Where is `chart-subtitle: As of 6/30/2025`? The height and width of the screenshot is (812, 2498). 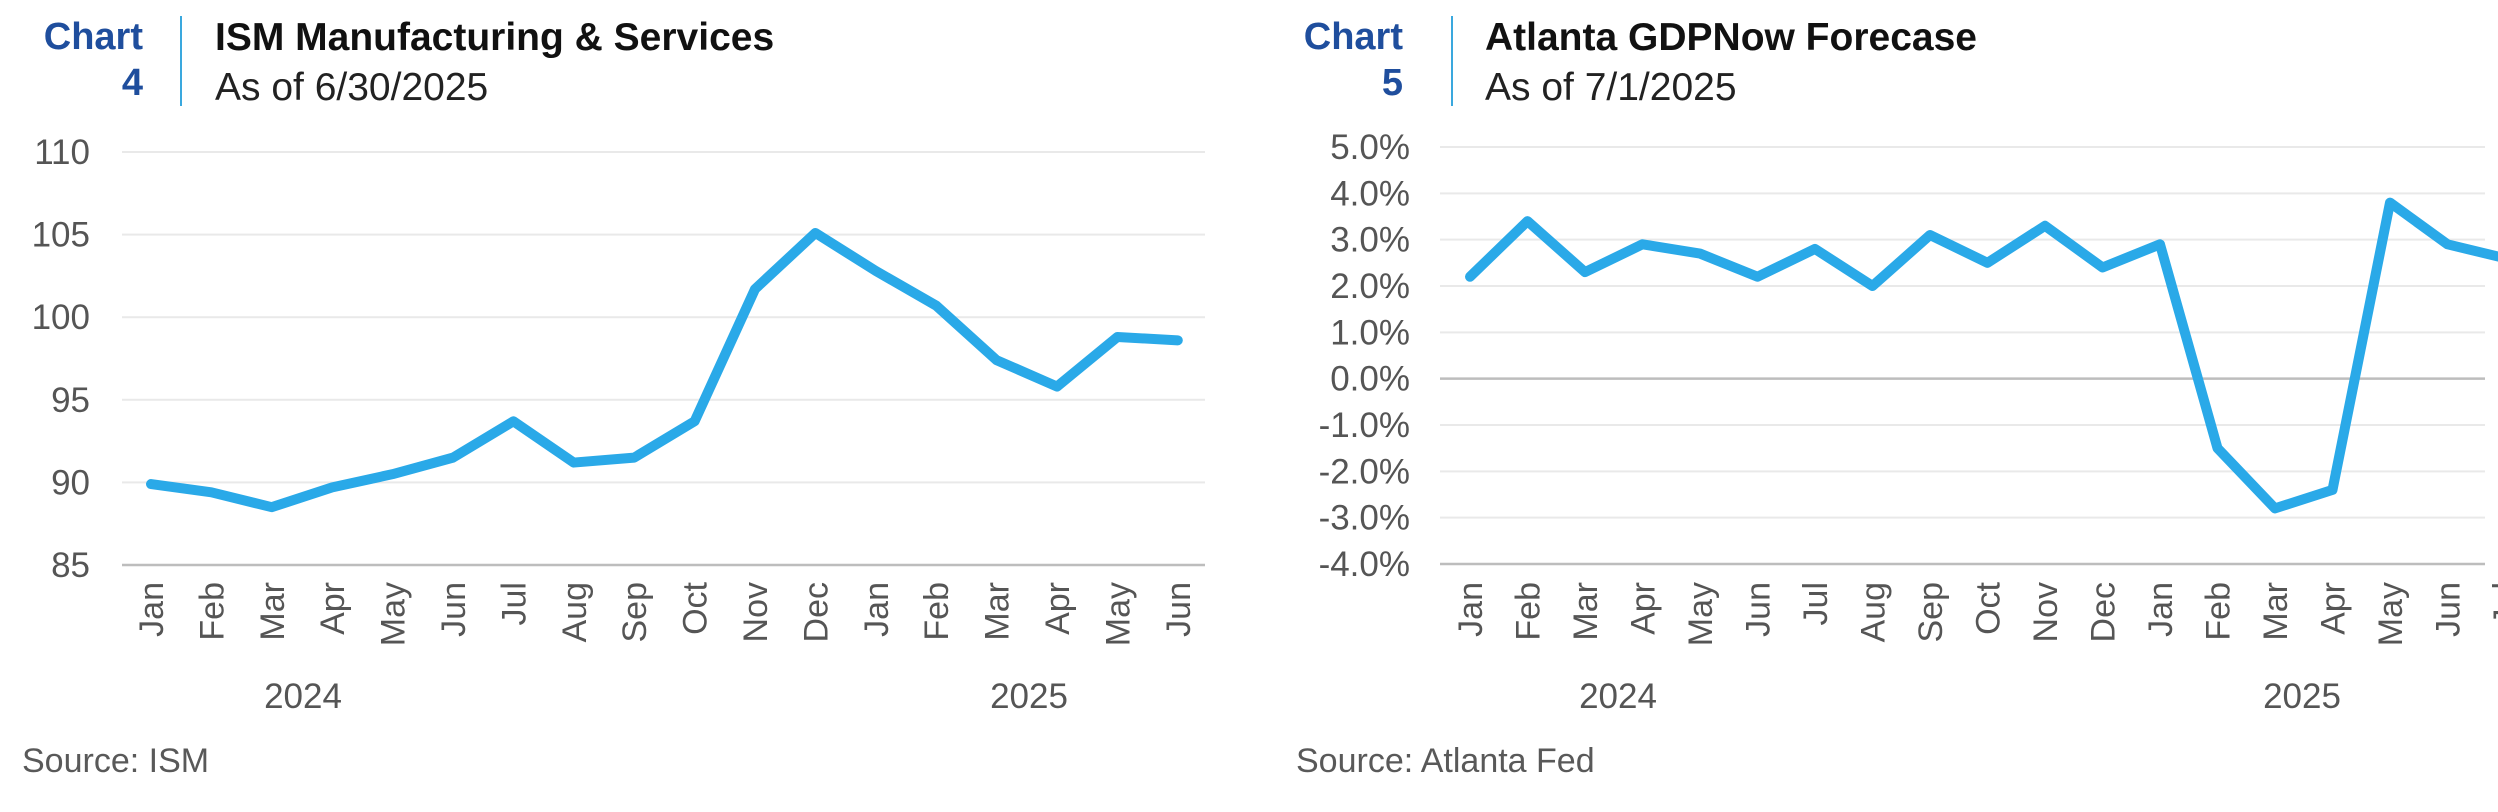 chart-subtitle: As of 6/30/2025 is located at coordinates (352, 87).